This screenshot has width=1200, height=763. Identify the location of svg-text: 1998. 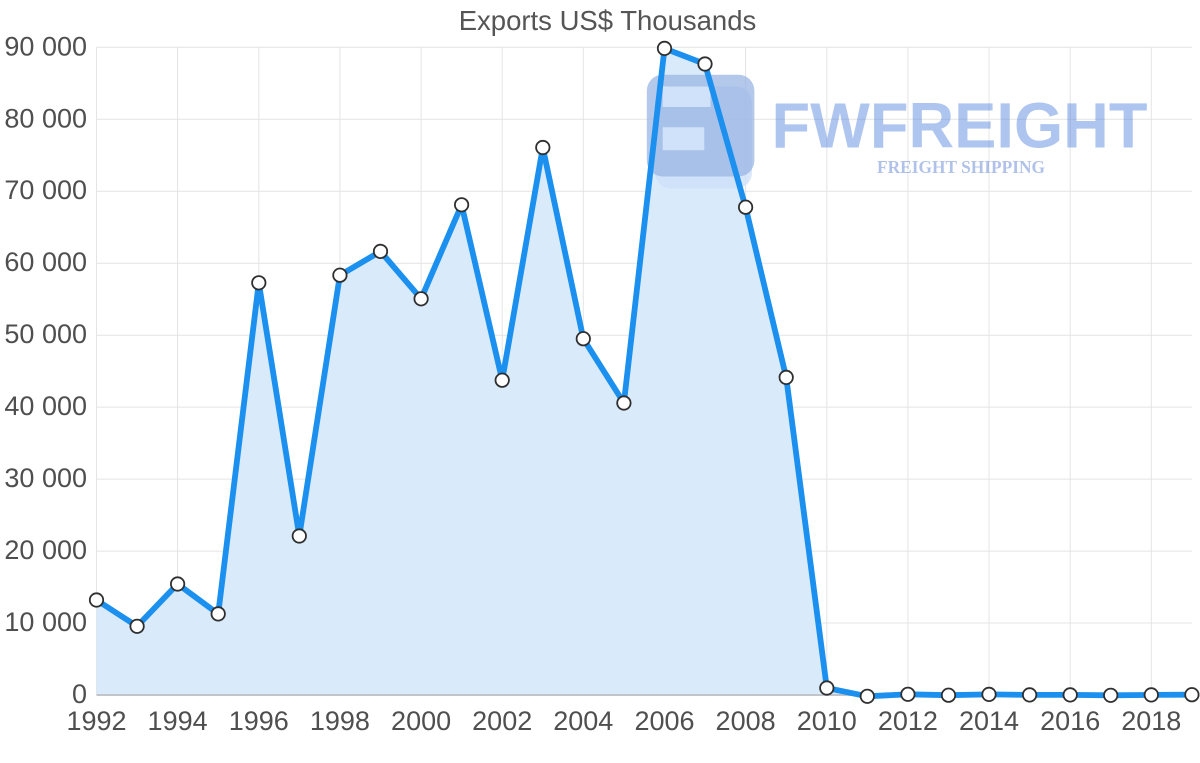
(340, 721).